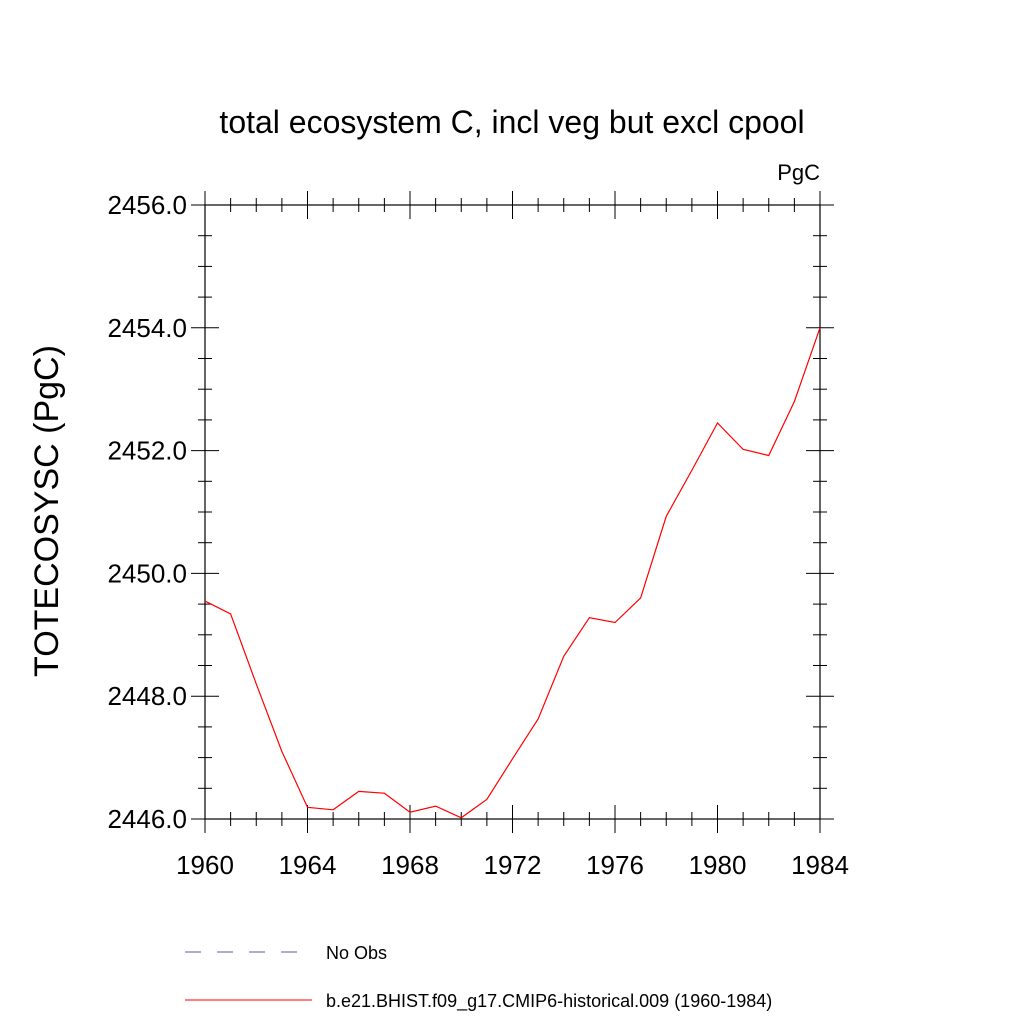 This screenshot has height=1024, width=1024. I want to click on y-tick-label: 2450.0, so click(147, 573).